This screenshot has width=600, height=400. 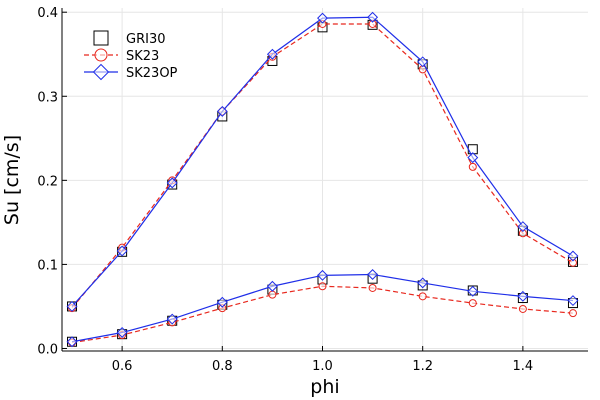 What do you see at coordinates (222, 366) in the screenshot?
I see `x-tick-label: 0.8` at bounding box center [222, 366].